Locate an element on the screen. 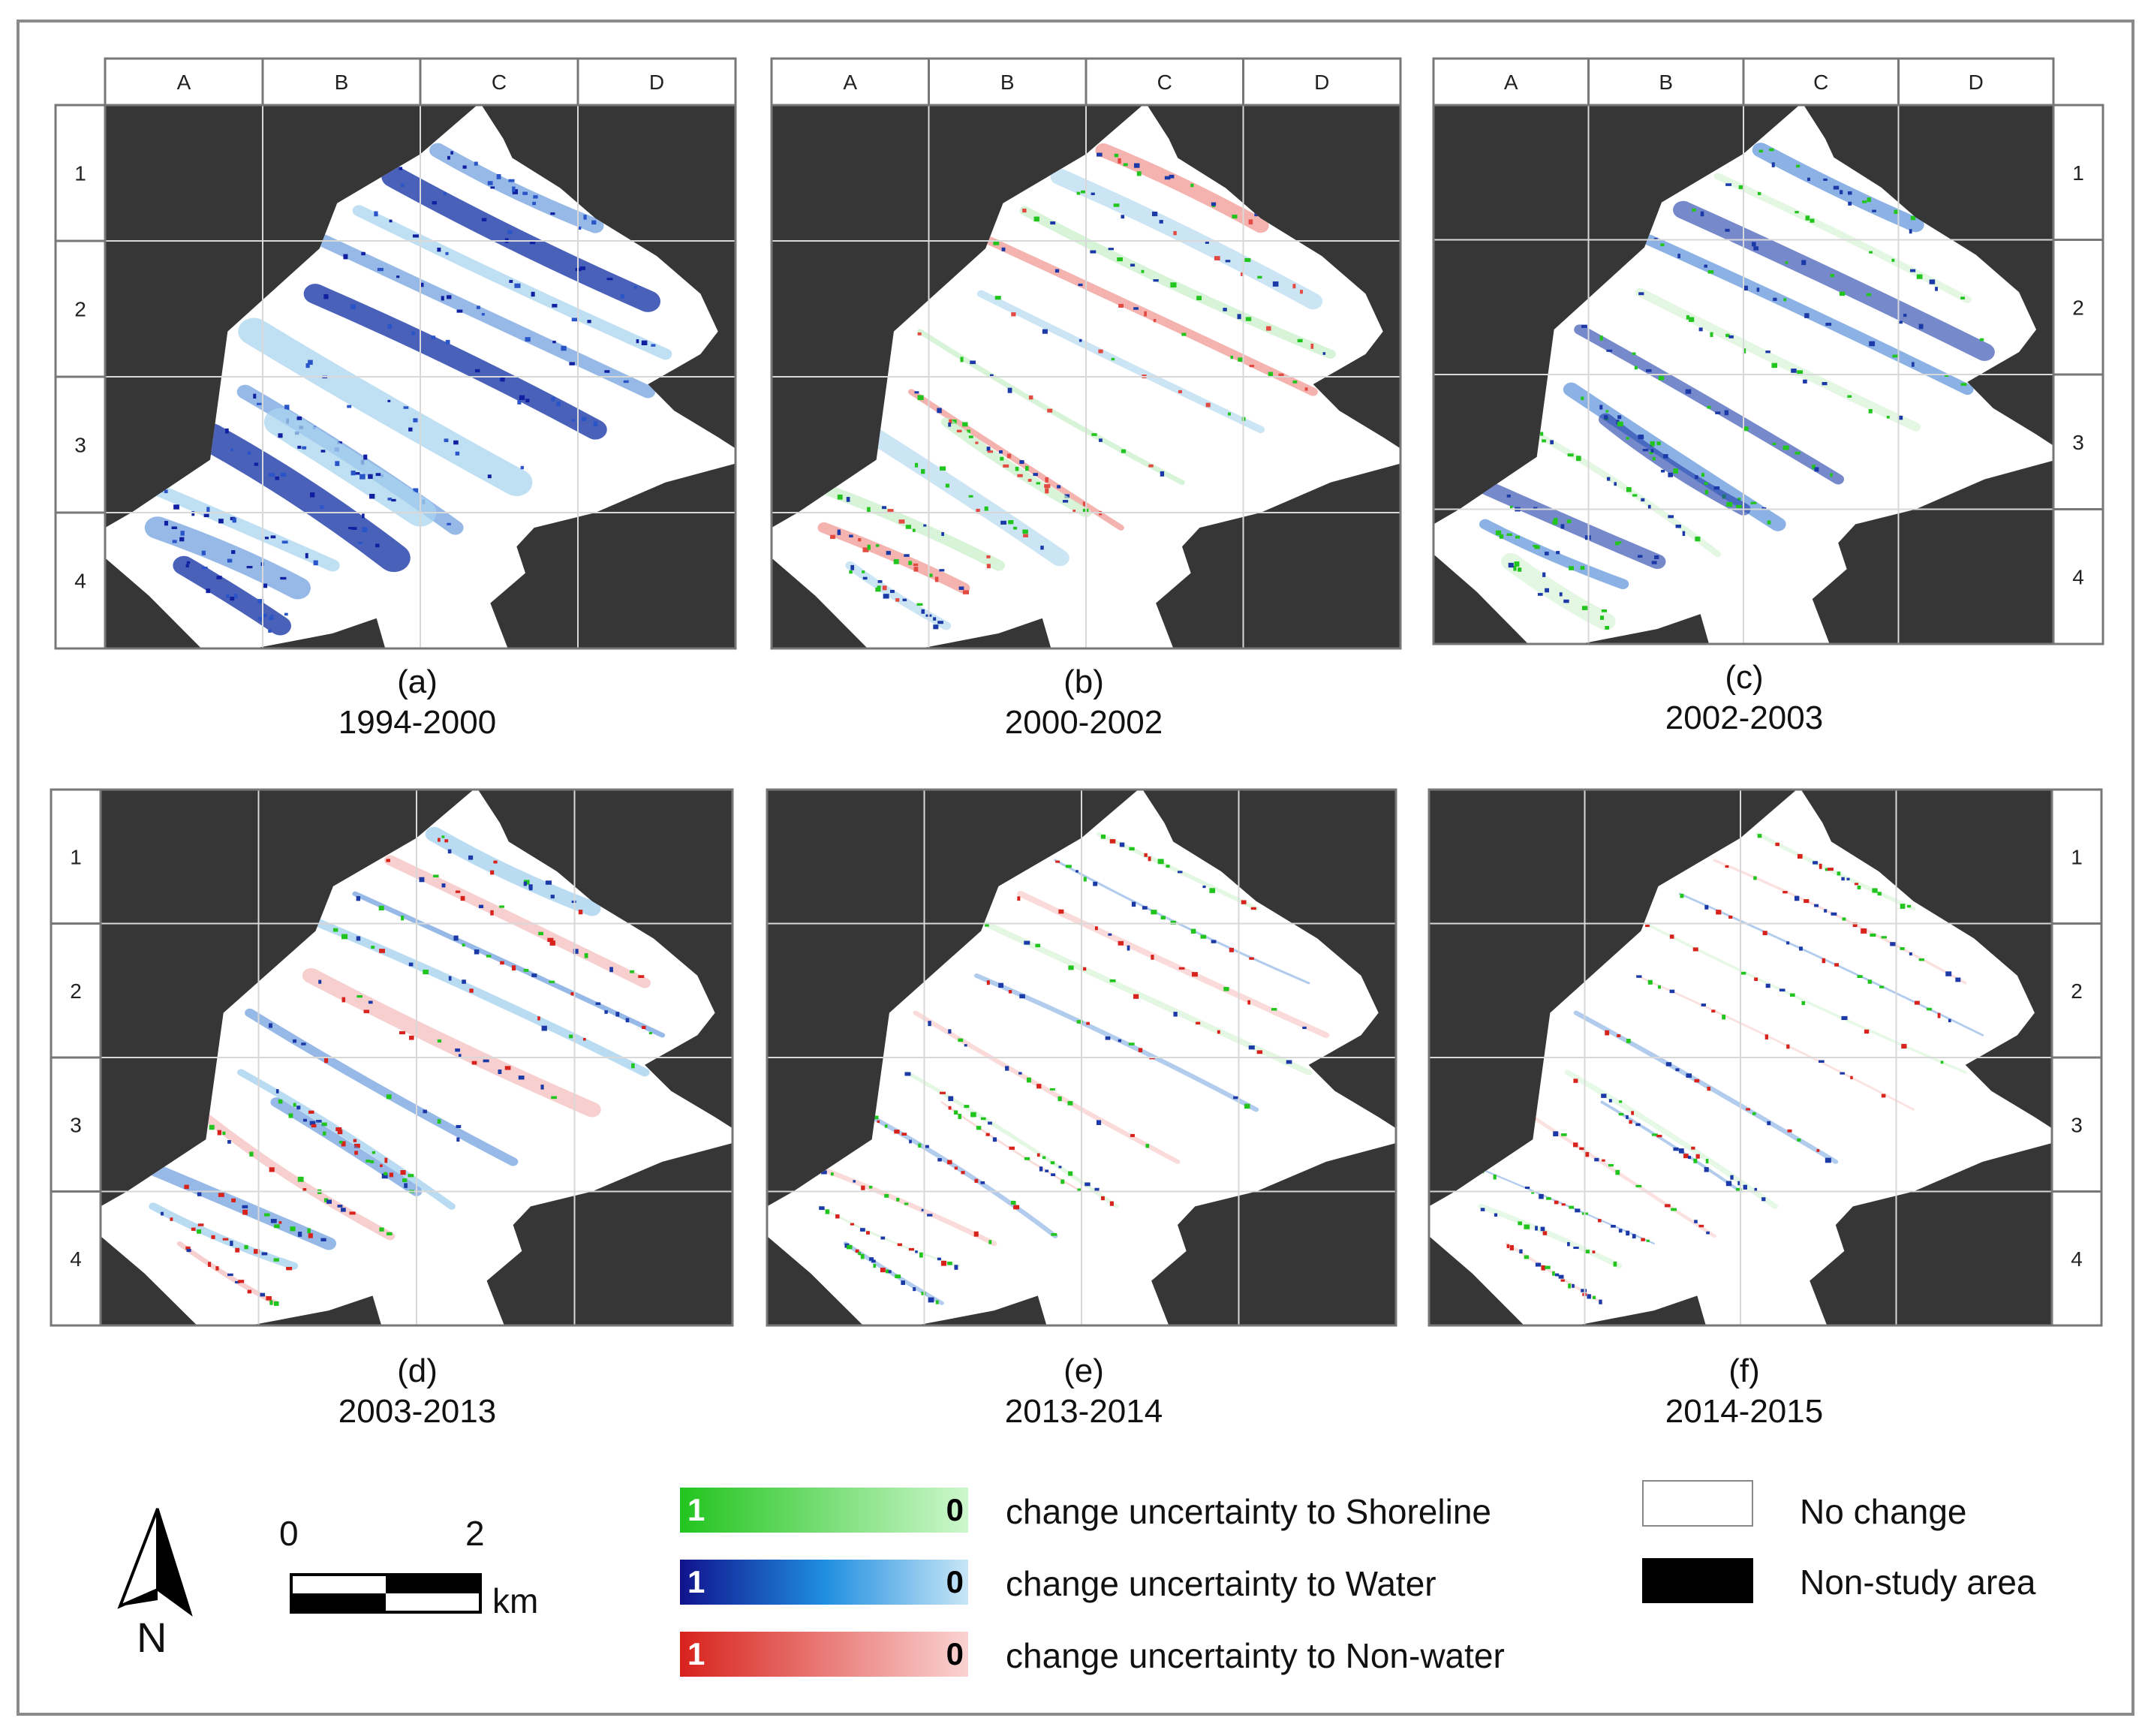 Image resolution: width=2154 pixels, height=1736 pixels. row-header-label: 3 is located at coordinates (76, 1124).